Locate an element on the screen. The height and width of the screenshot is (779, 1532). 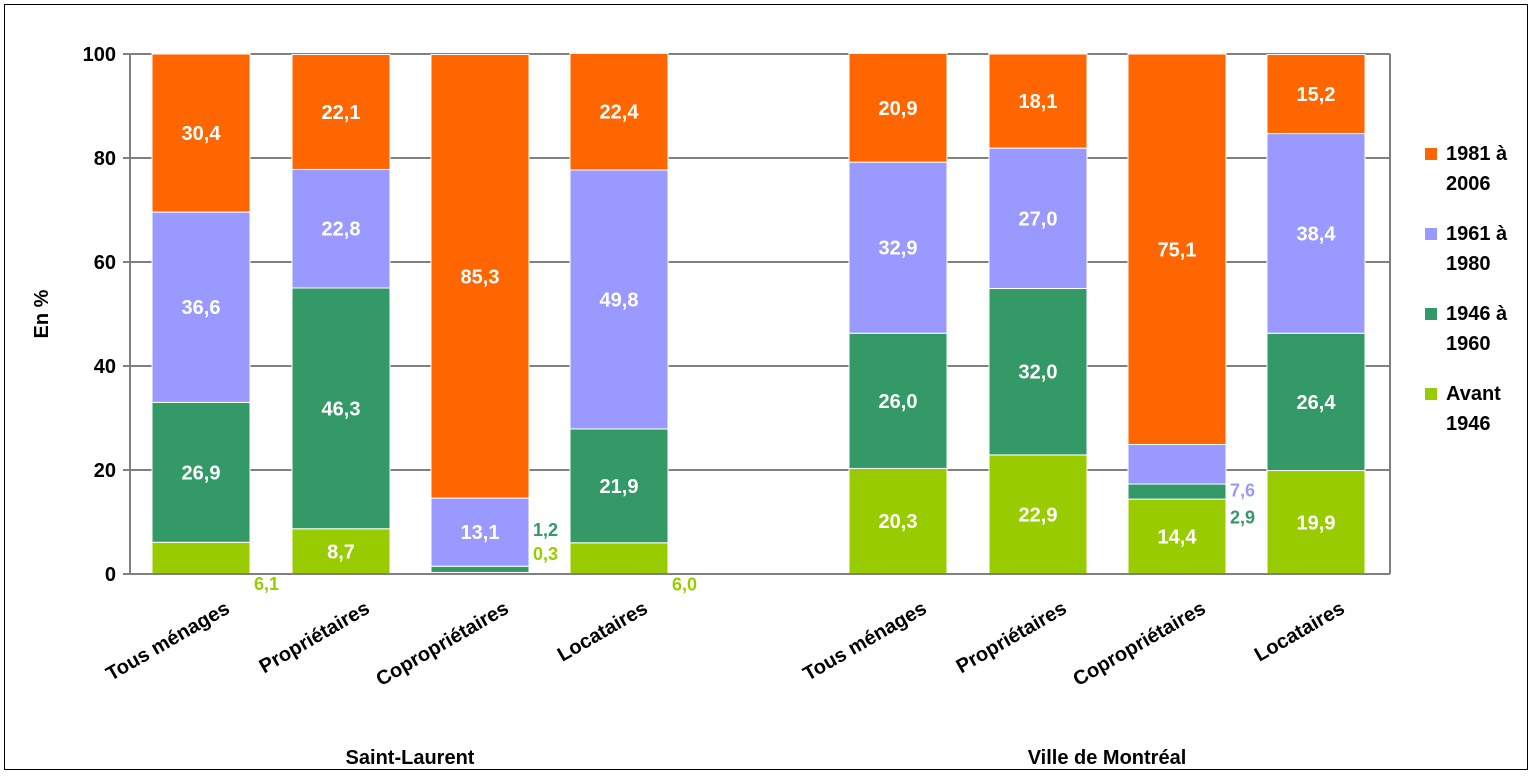
group-label: Saint-Laurent is located at coordinates (410, 758).